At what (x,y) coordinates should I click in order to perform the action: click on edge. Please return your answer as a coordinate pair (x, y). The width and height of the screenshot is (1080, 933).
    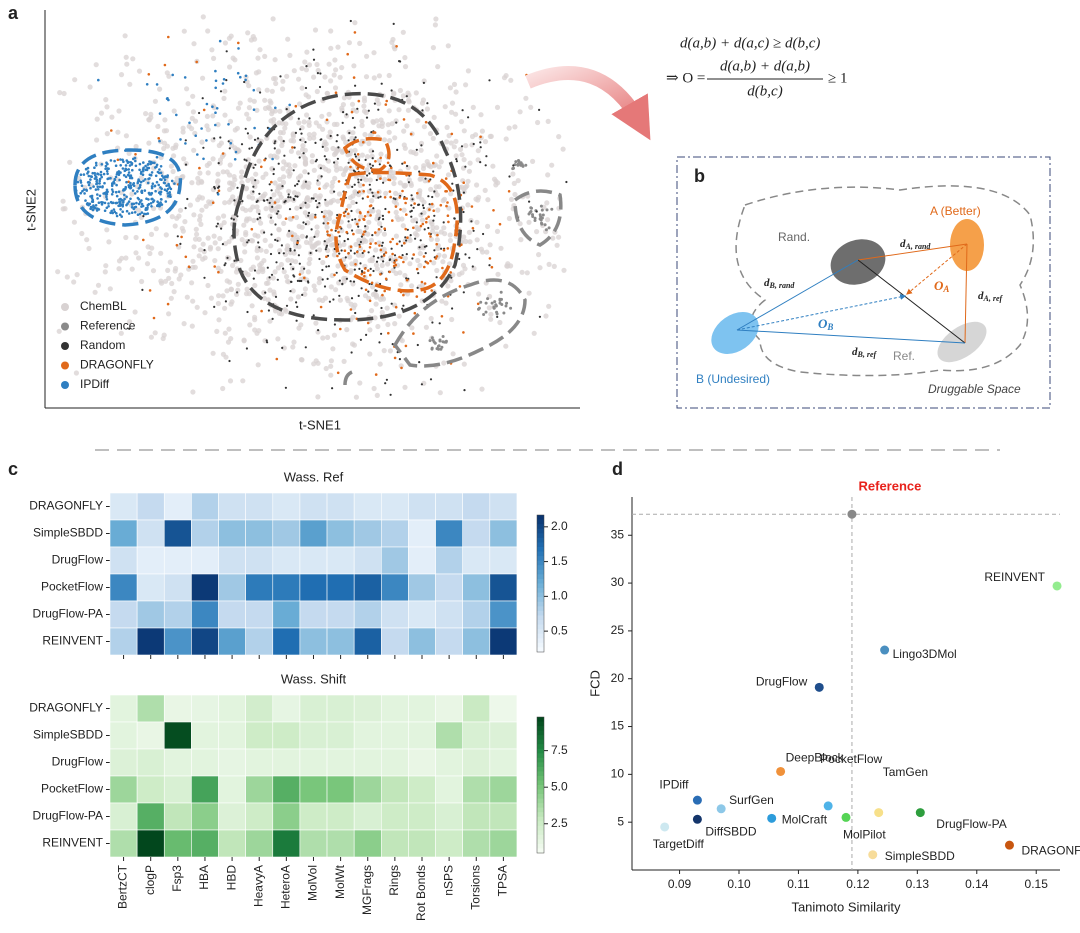
    Looking at the image, I should click on (937, 269).